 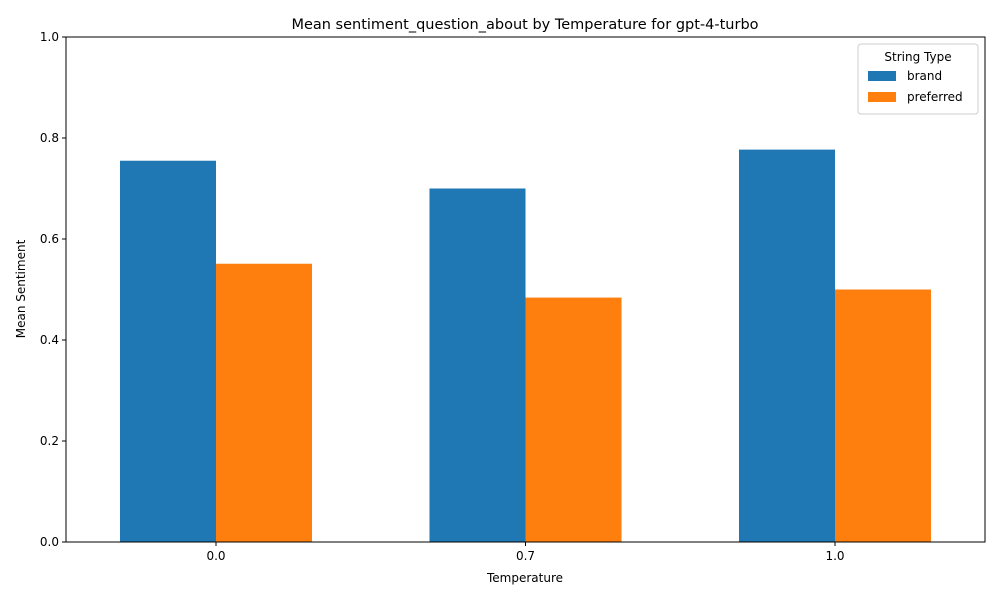 What do you see at coordinates (167, 351) in the screenshot?
I see `bar-brand-0.0` at bounding box center [167, 351].